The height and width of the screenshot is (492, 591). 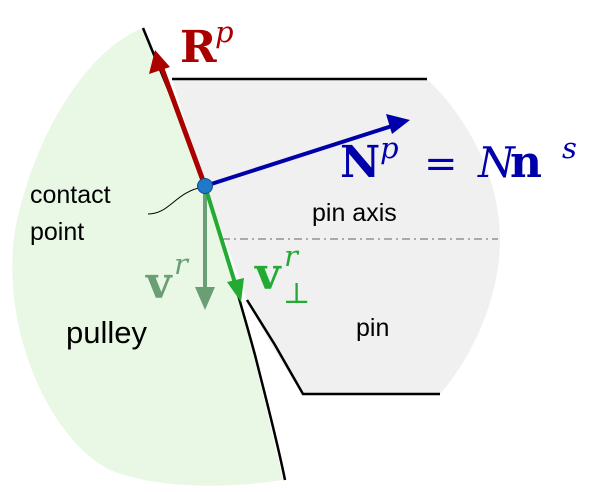 I want to click on v-superscript: r, so click(x=182, y=264).